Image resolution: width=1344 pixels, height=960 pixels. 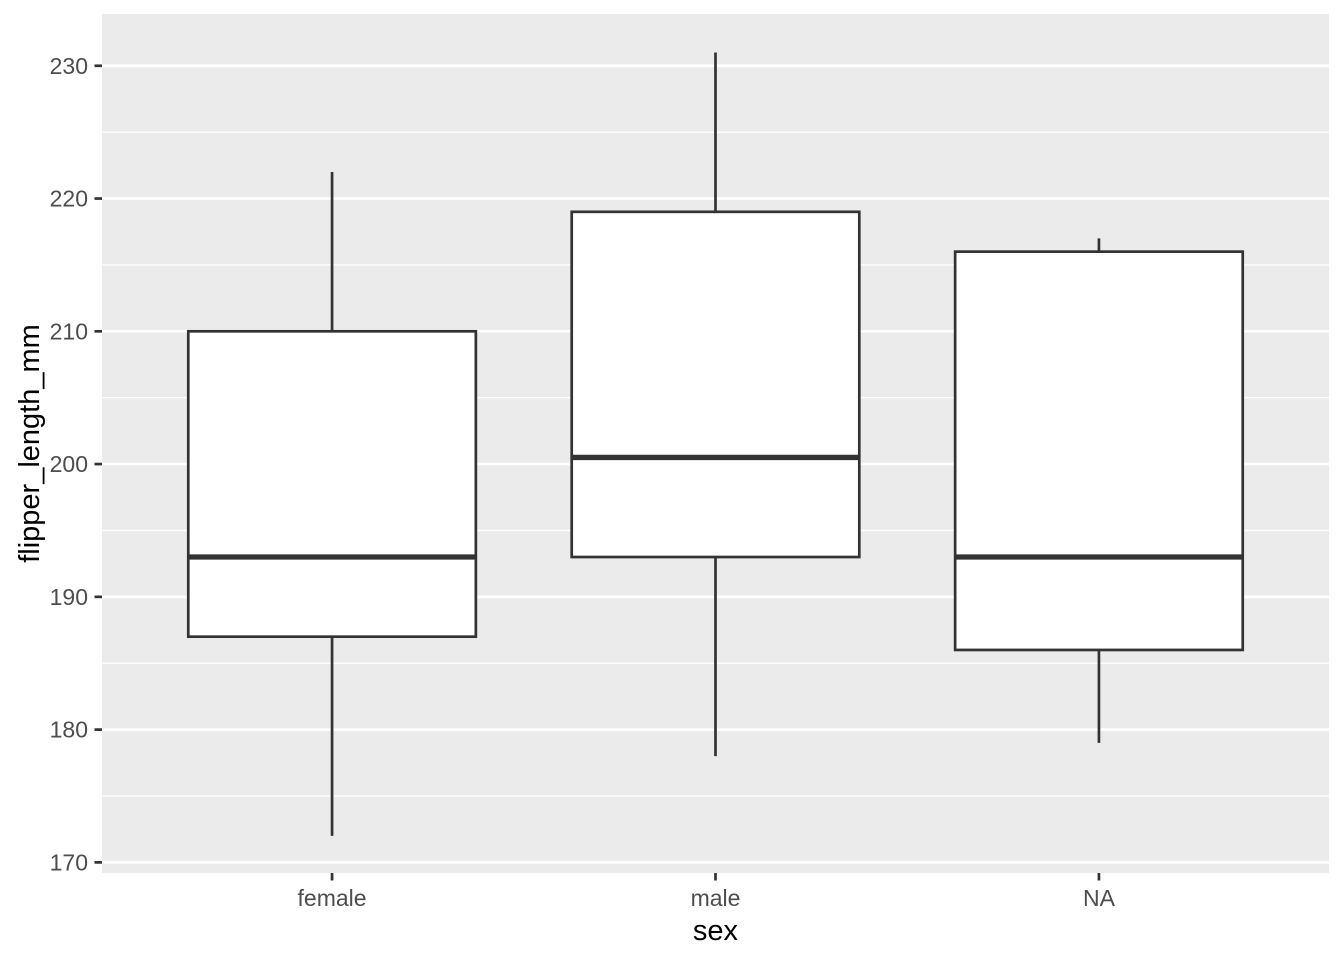 I want to click on y-tick-label: 220, so click(x=69, y=199).